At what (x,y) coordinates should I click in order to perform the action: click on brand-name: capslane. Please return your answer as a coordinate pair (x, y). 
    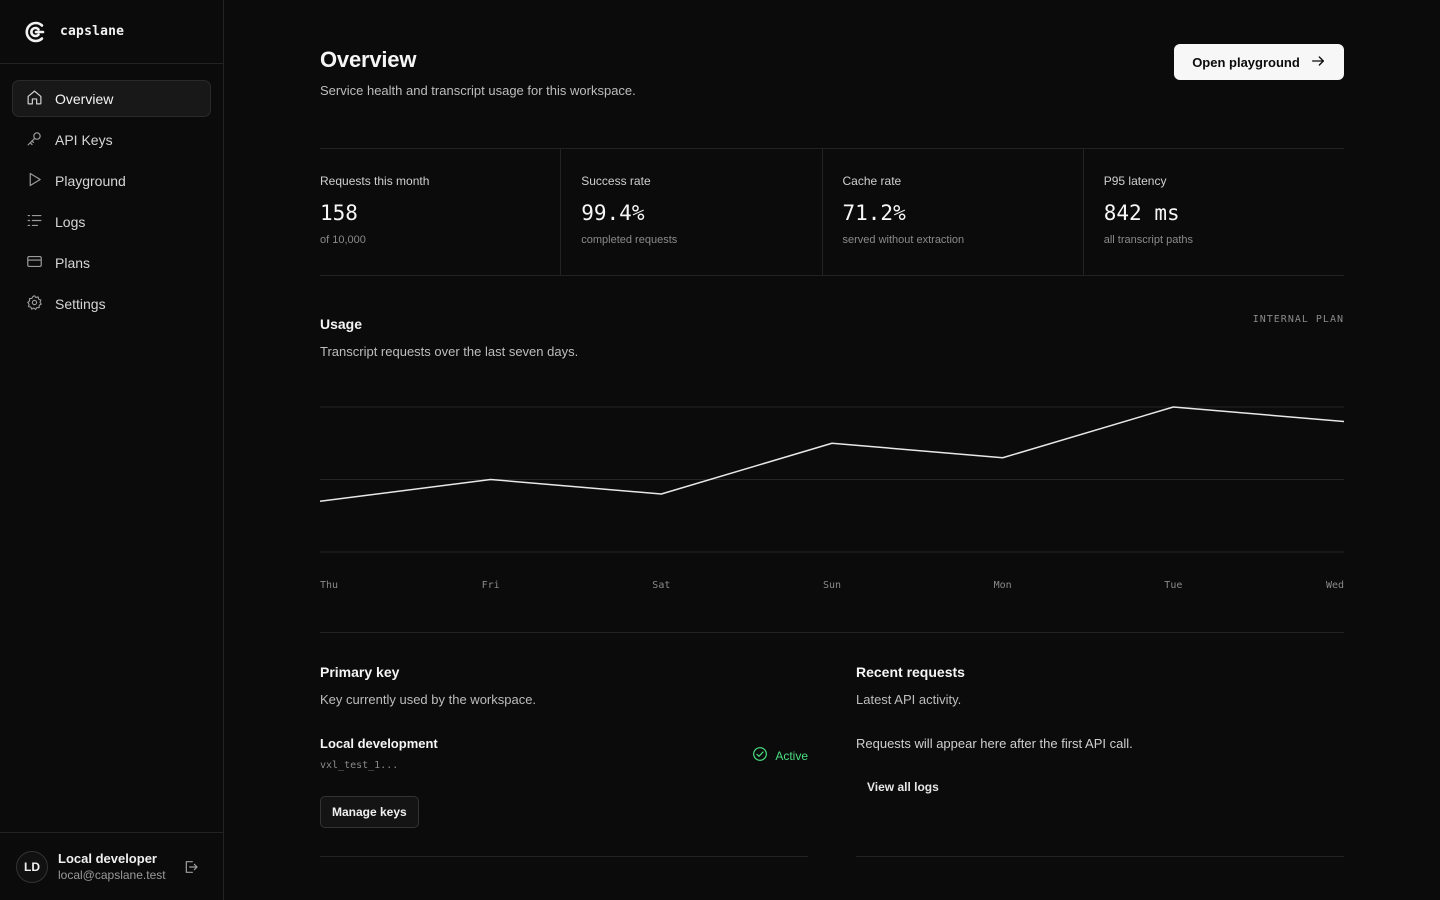
    Looking at the image, I should click on (92, 31).